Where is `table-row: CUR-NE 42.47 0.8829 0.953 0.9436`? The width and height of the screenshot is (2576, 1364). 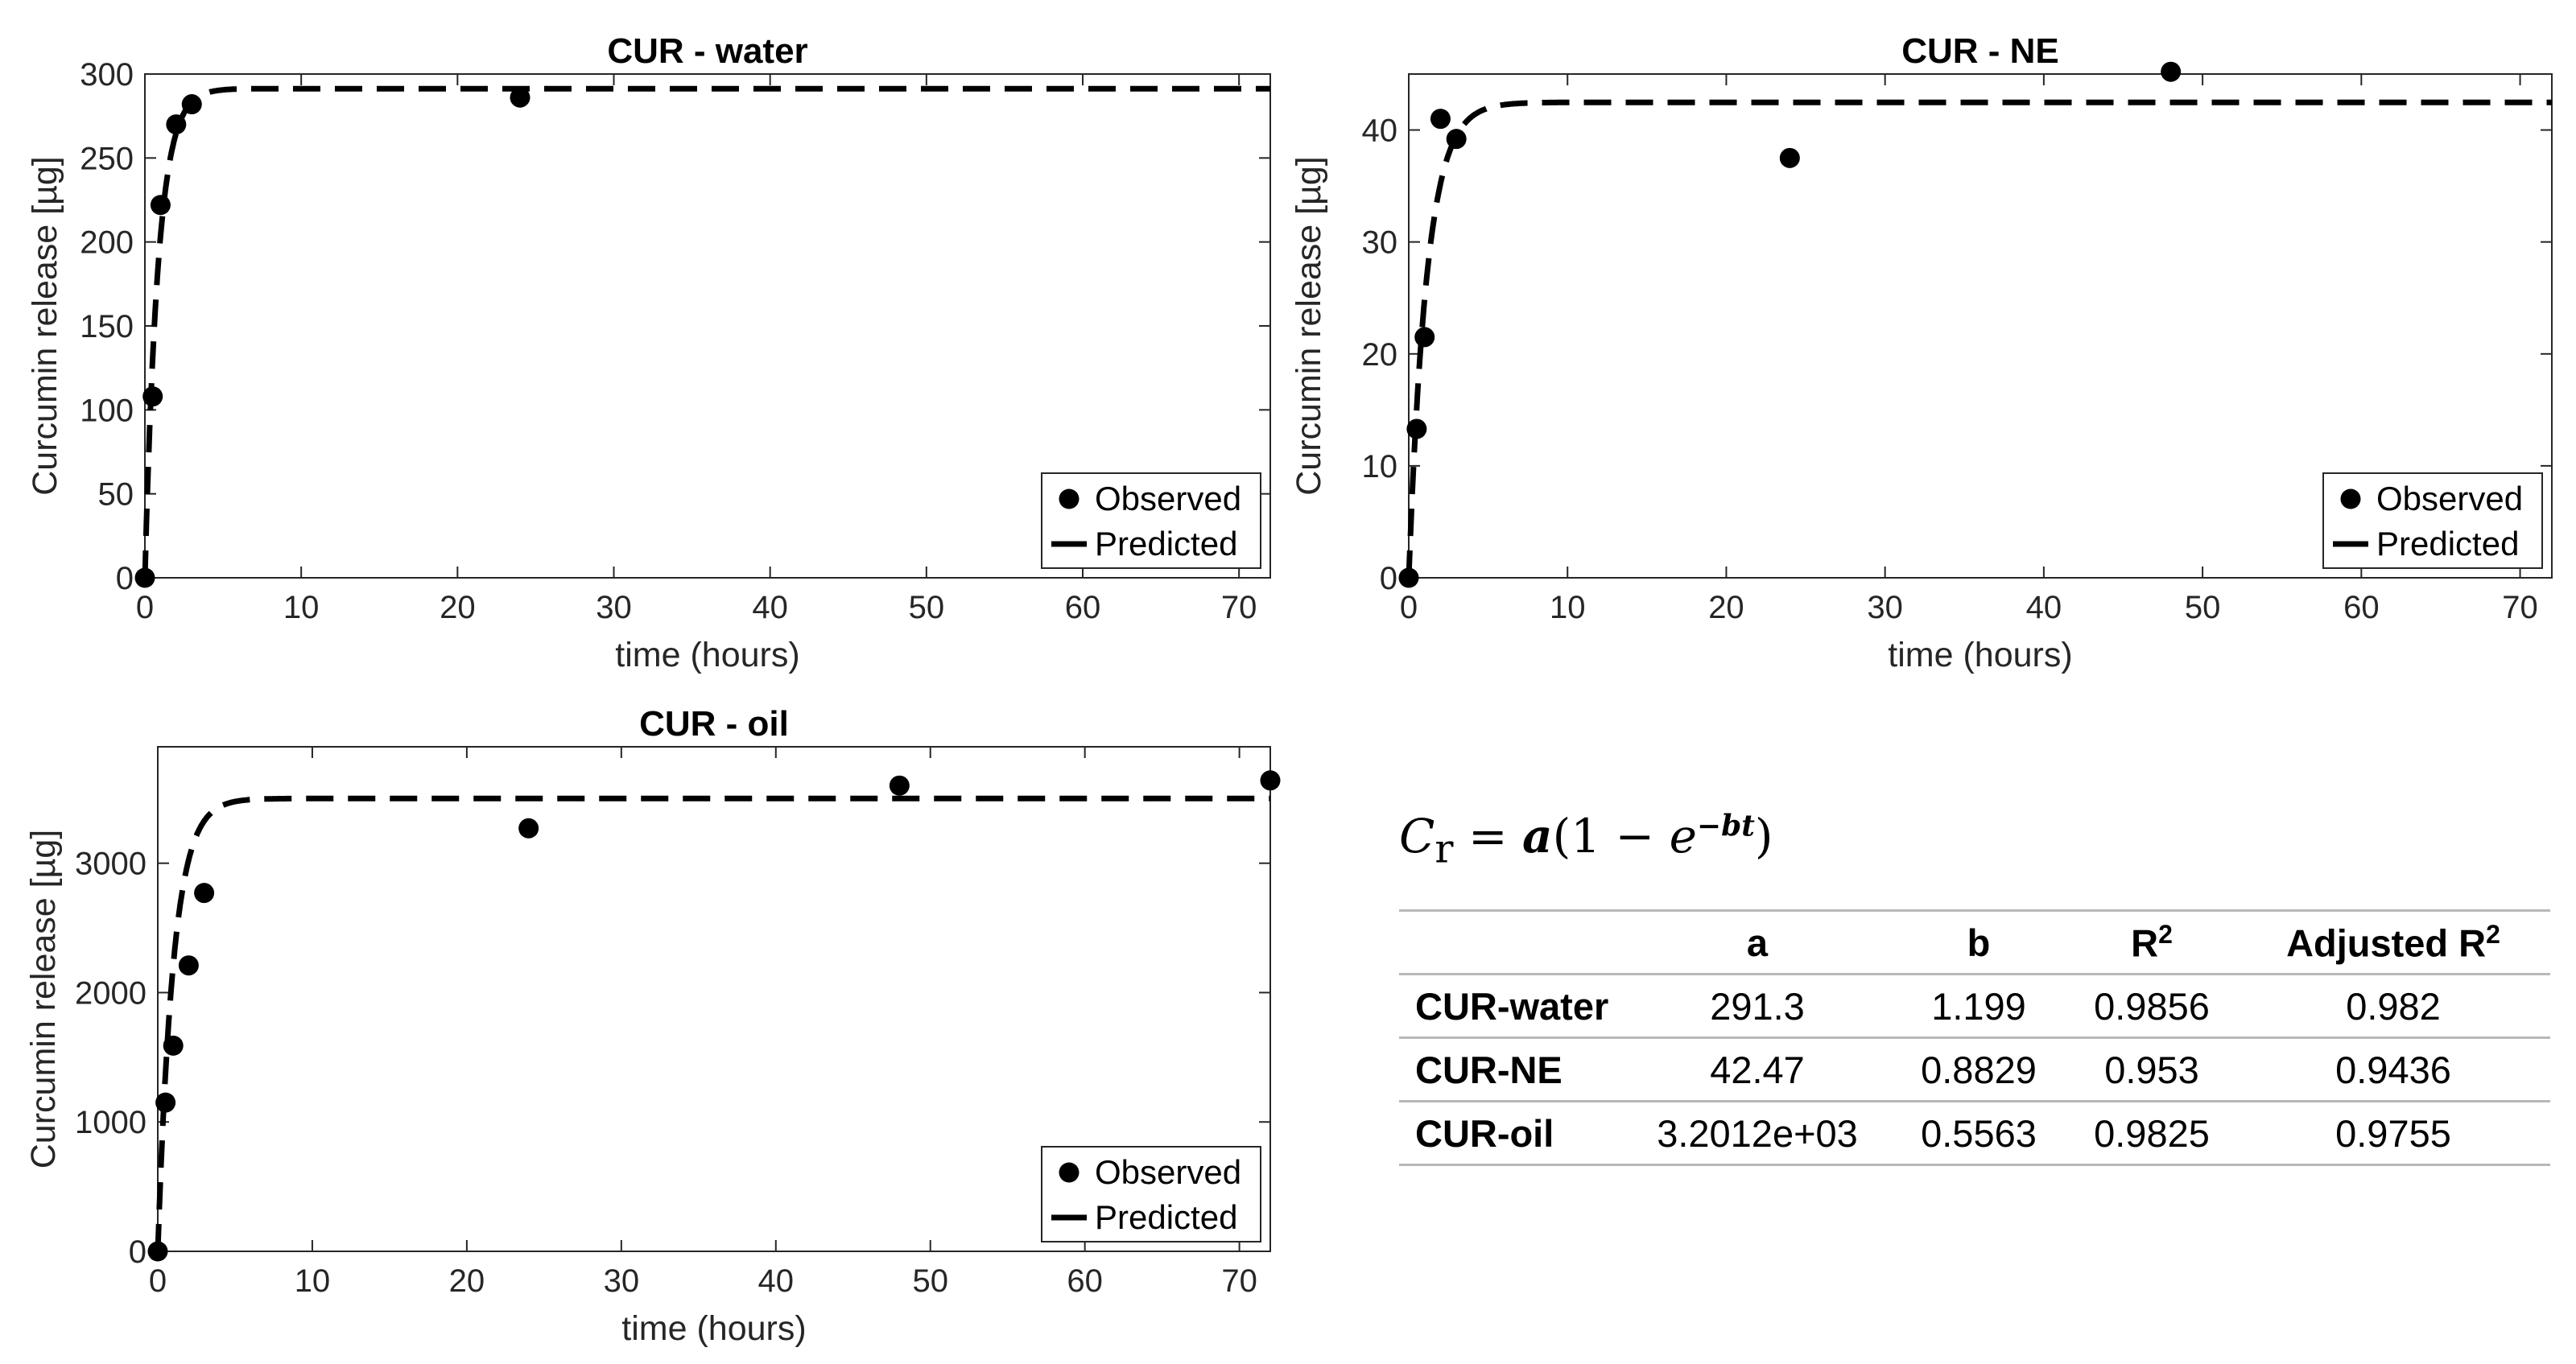
table-row: CUR-NE 42.47 0.8829 0.953 0.9436 is located at coordinates (1974, 1070).